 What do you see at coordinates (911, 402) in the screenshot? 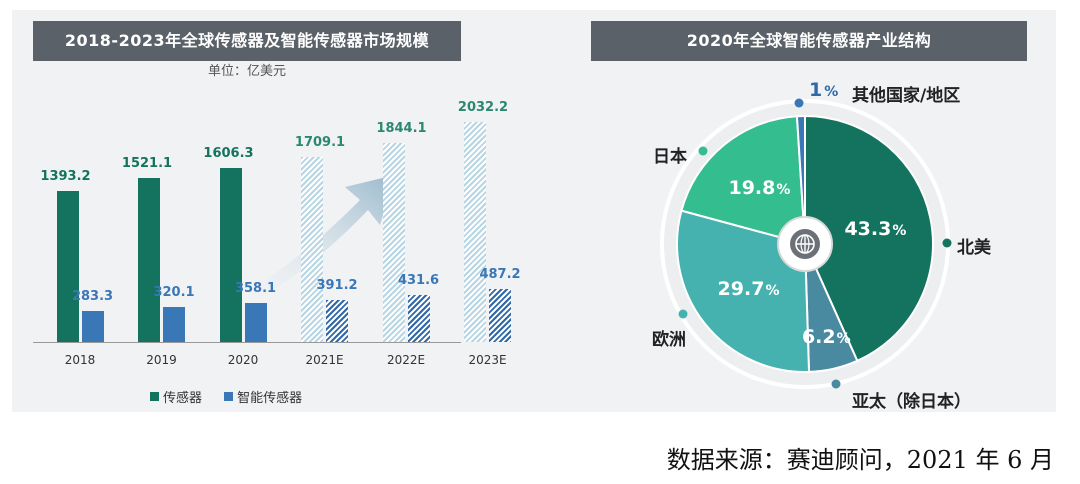
I see `pie-name-asia-pacific: 亚太（除日本）` at bounding box center [911, 402].